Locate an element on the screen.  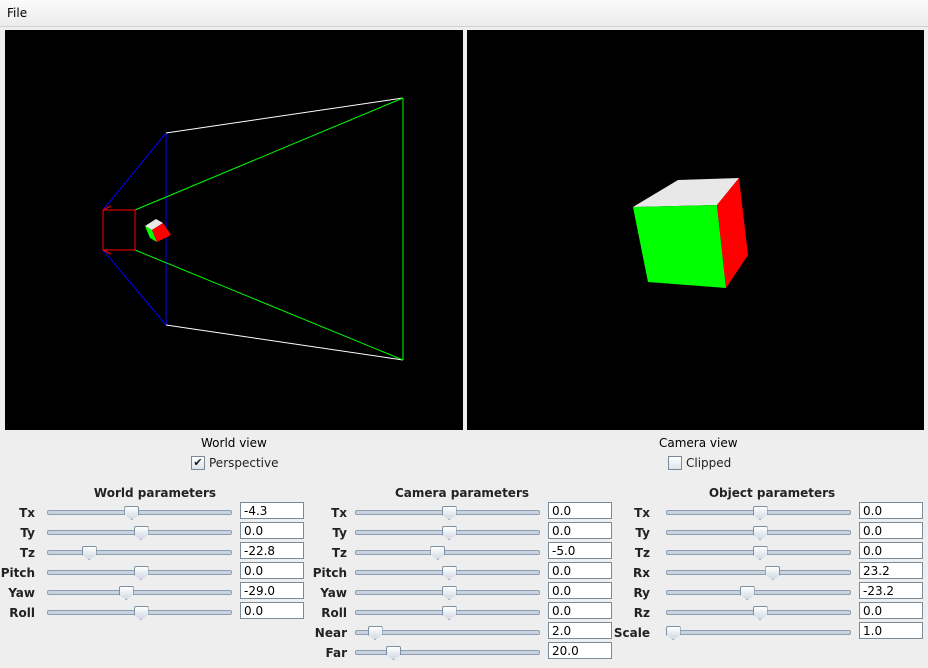
clipped-label: Clipped is located at coordinates (709, 463).